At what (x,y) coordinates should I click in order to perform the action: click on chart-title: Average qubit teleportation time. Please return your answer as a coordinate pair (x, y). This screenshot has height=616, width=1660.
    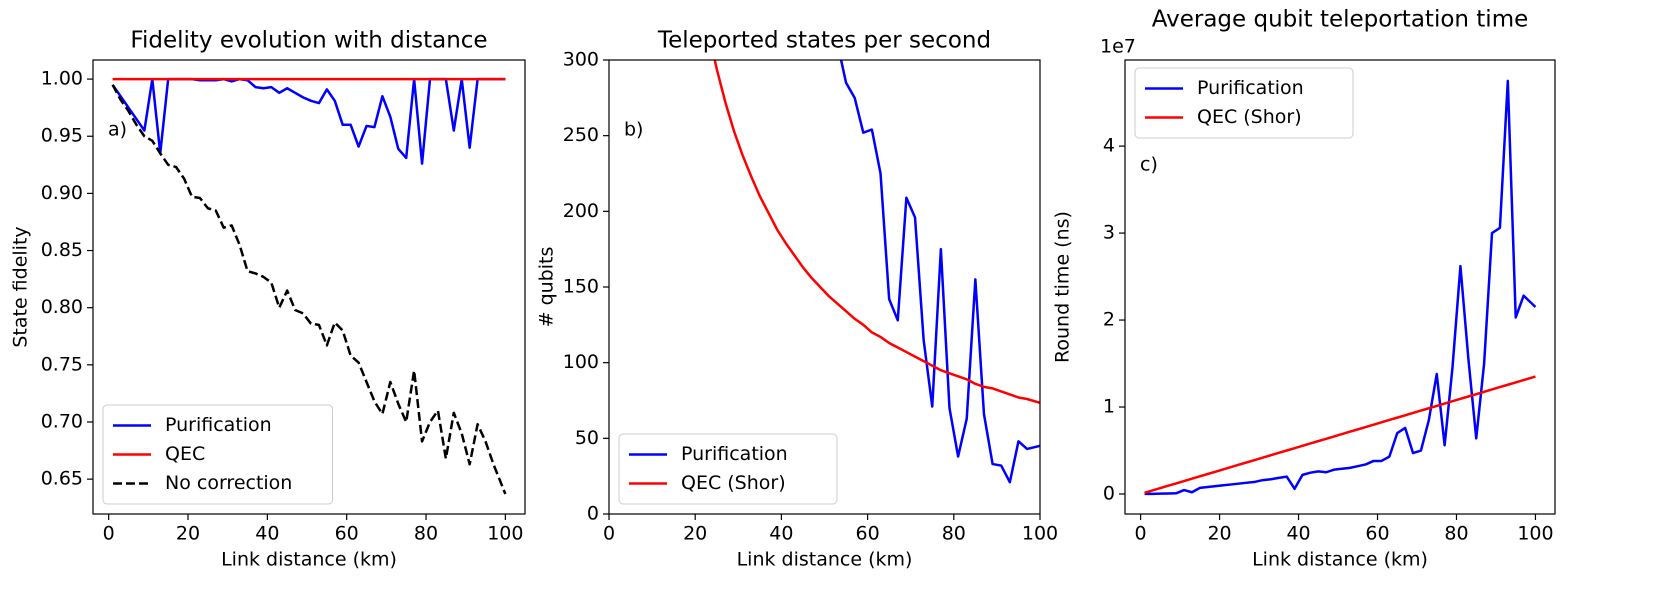
    Looking at the image, I should click on (1340, 20).